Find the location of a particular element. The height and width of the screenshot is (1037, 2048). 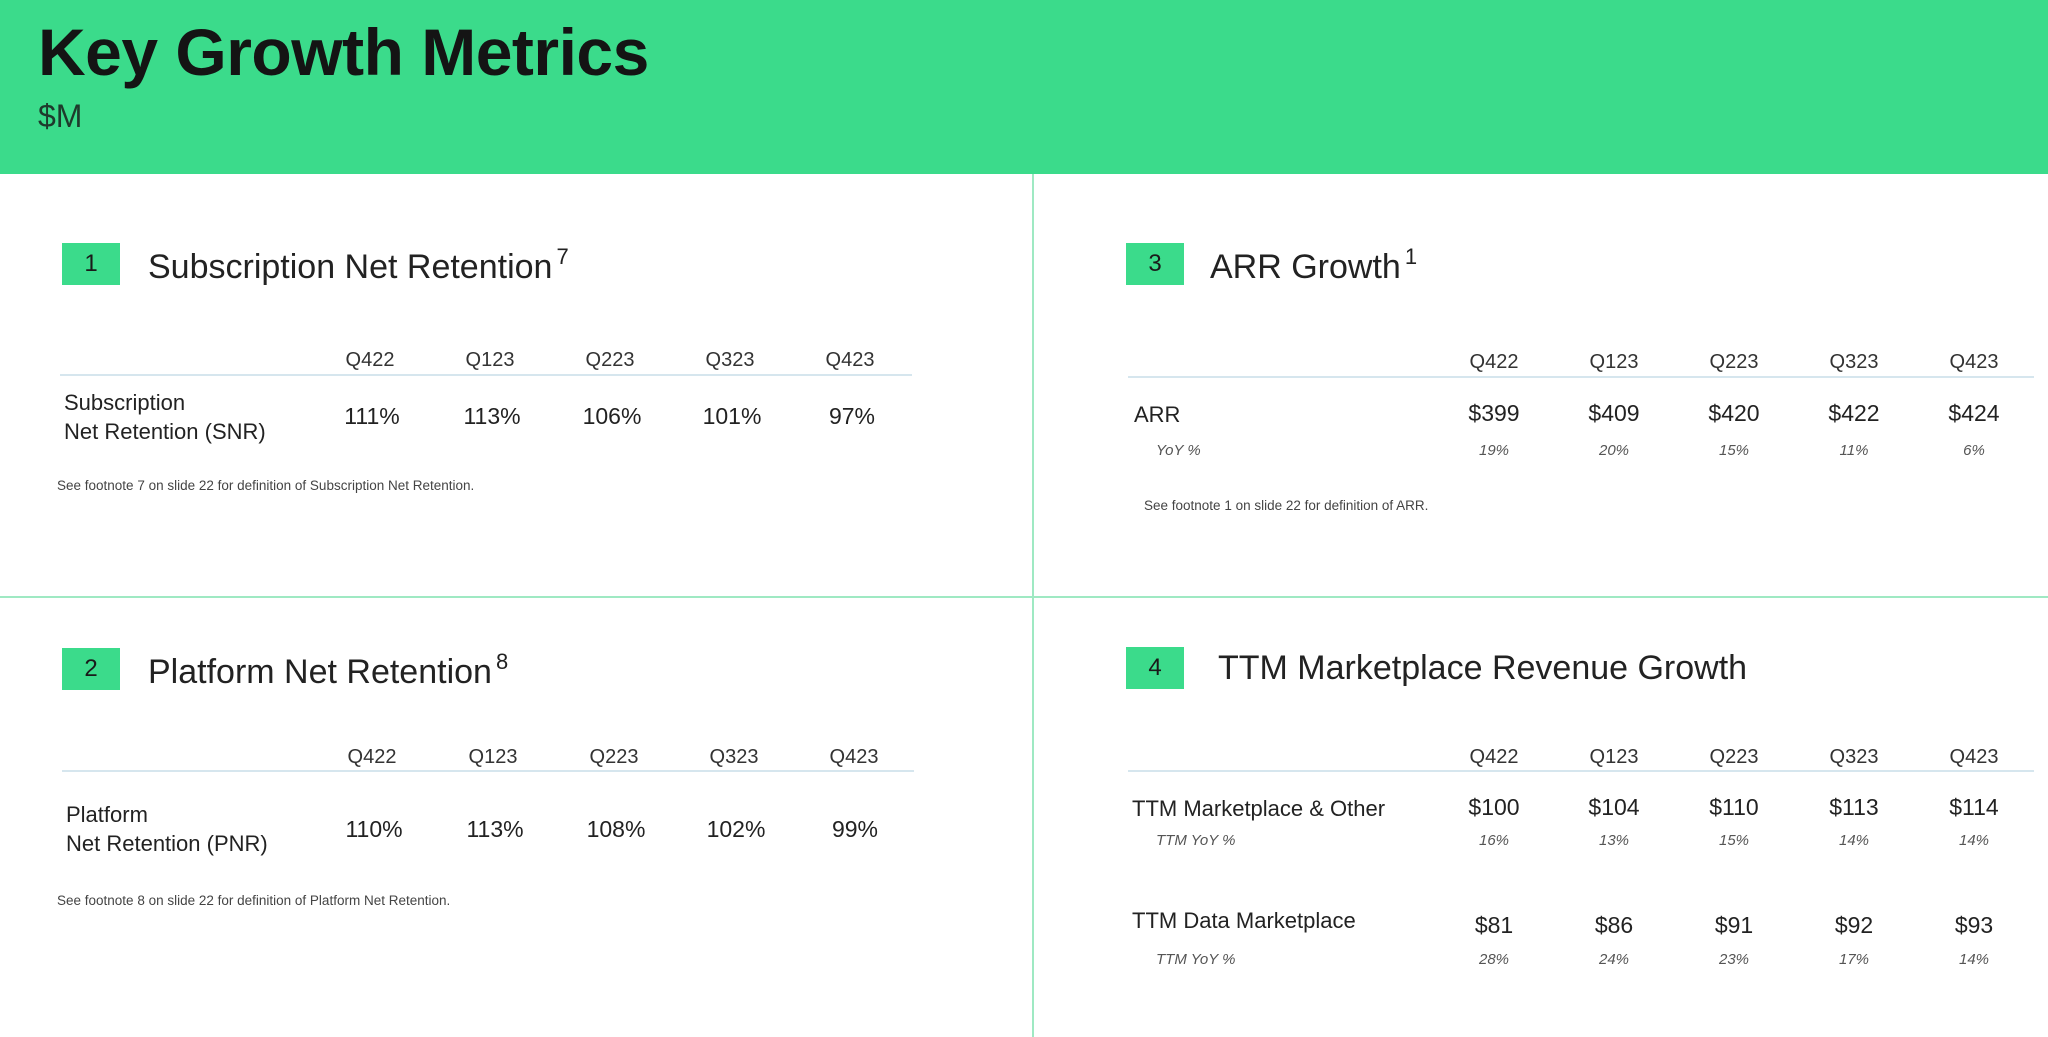

section-1-title: Subscription Net Retention 7 is located at coordinates (358, 265).